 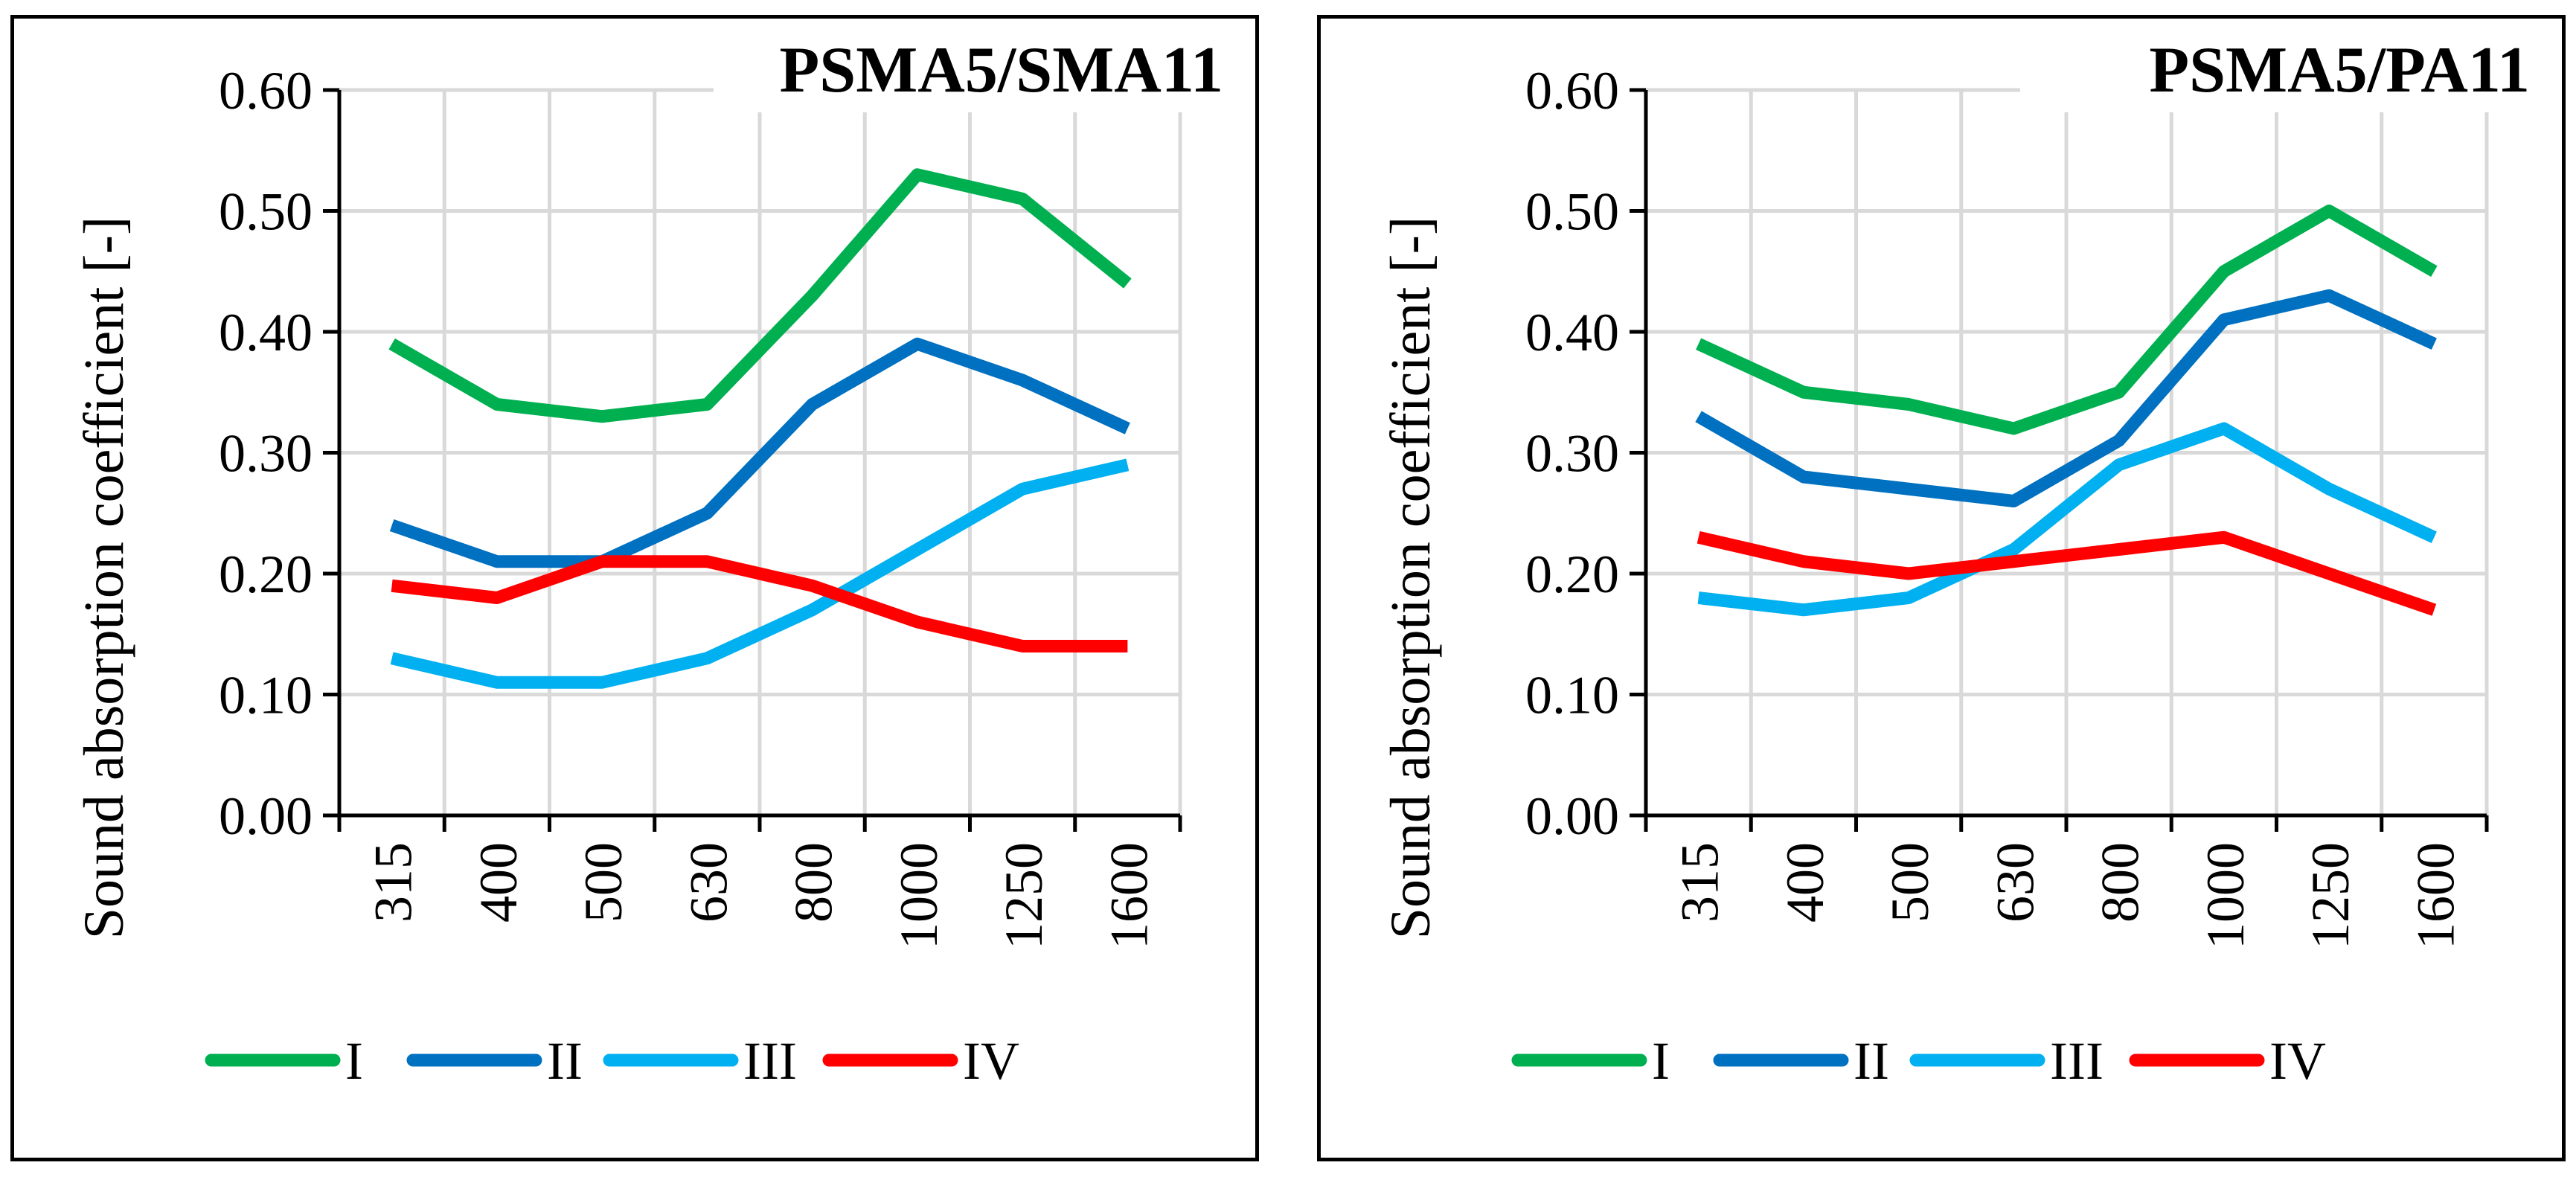 I want to click on chart-title-background, so click(x=2281, y=66).